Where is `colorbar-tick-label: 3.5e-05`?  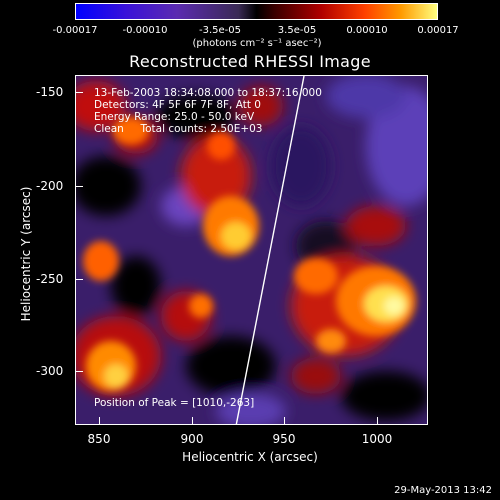
colorbar-tick-label: 3.5e-05 is located at coordinates (297, 30).